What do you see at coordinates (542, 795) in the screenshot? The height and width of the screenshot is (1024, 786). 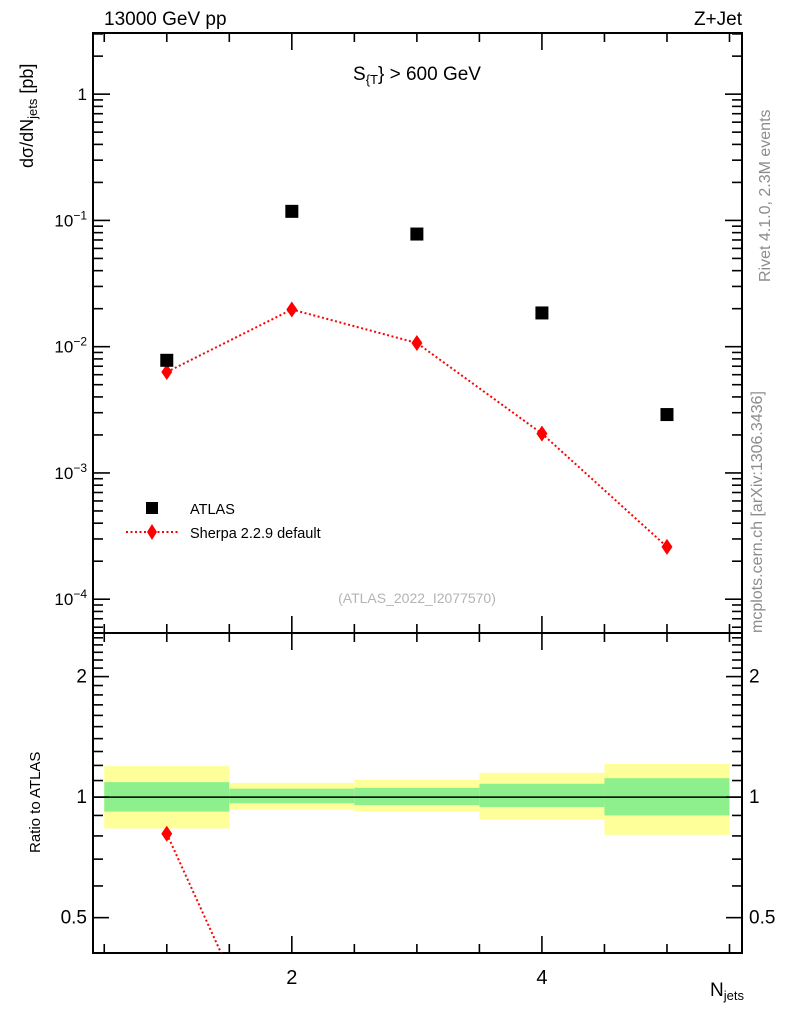 I see `green-band-bin4` at bounding box center [542, 795].